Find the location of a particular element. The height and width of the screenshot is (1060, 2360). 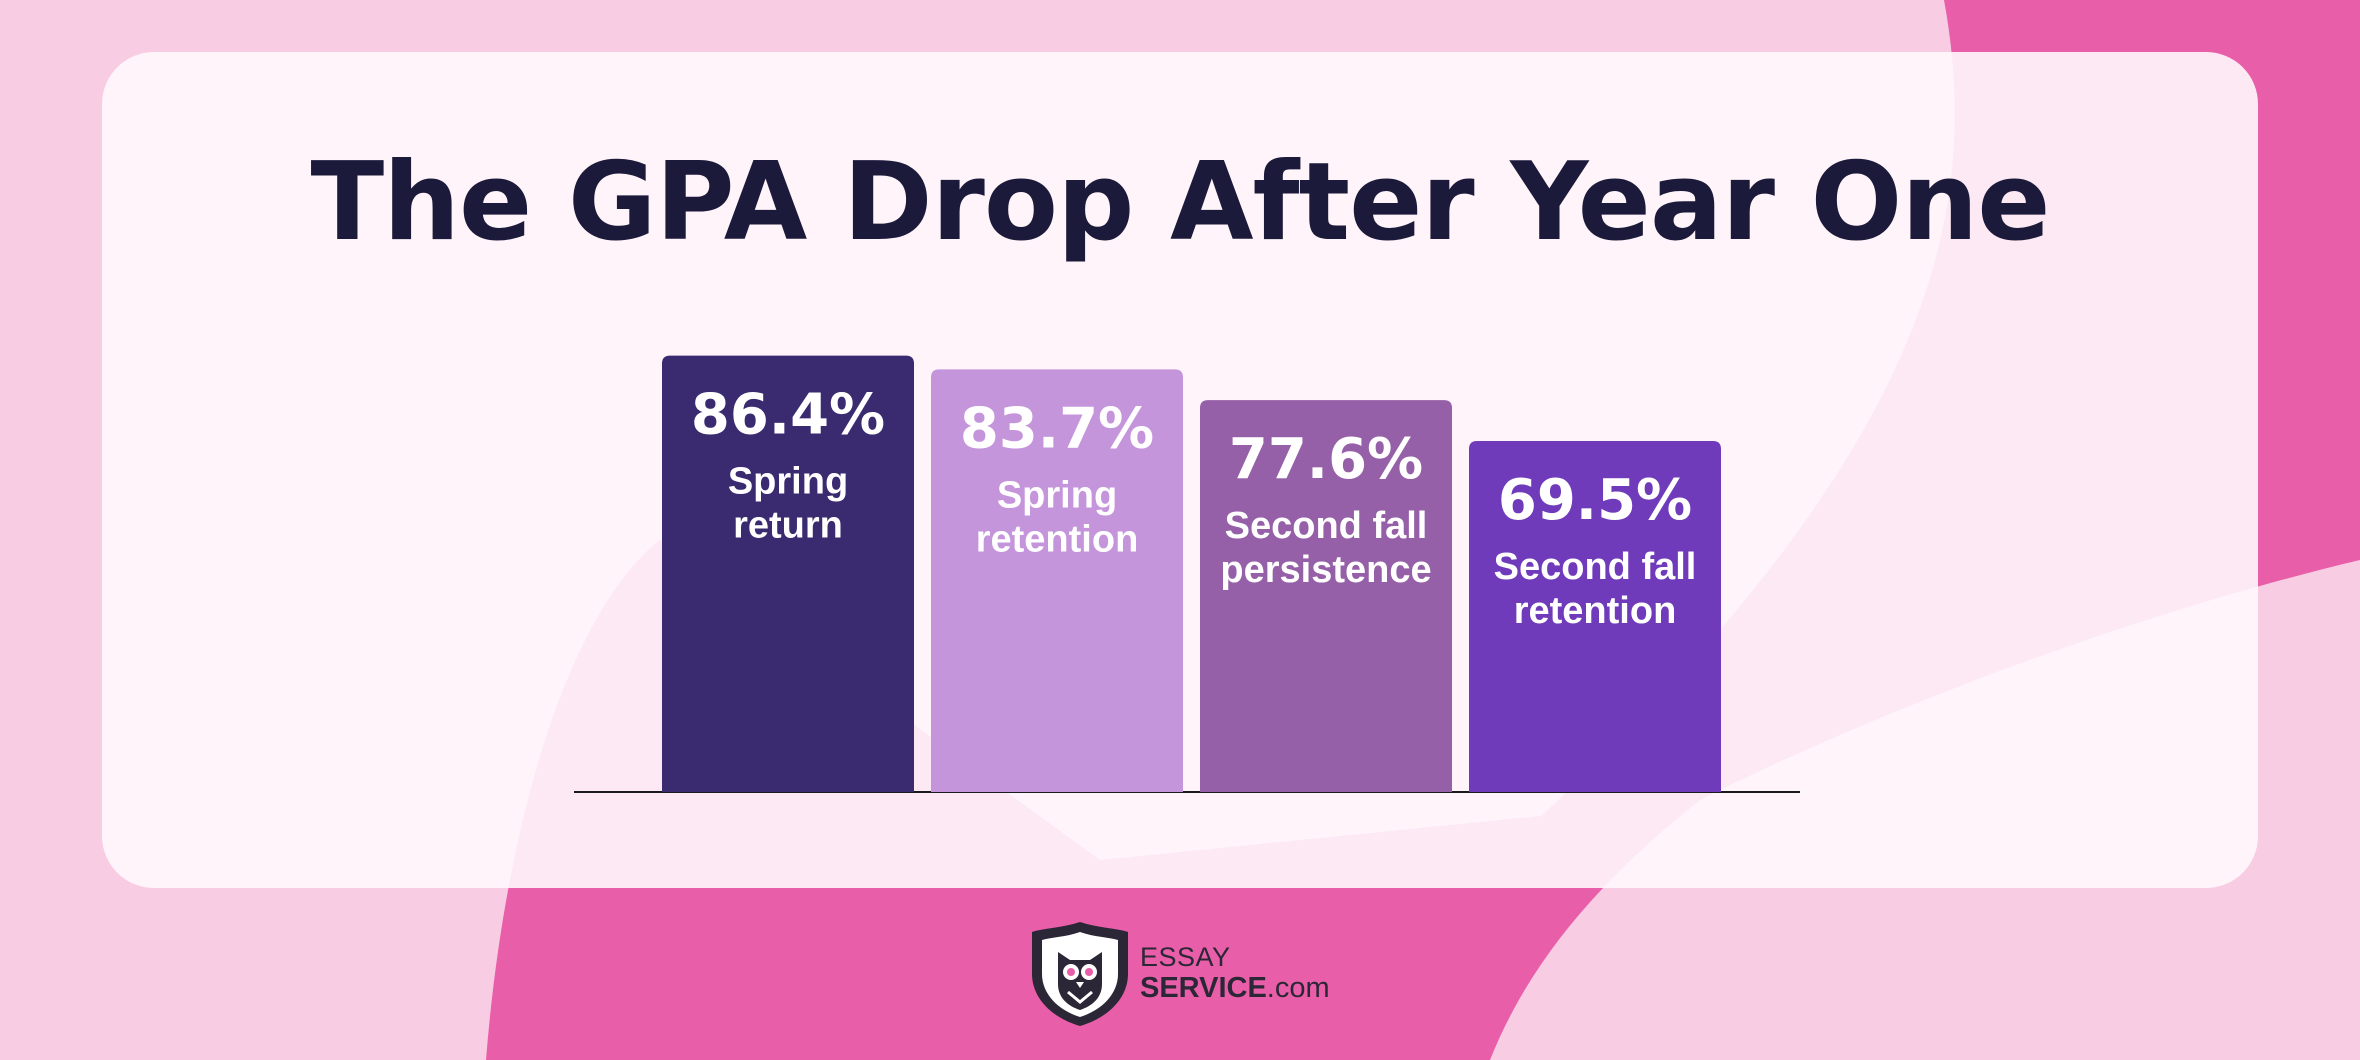

logo-text-essay: ESSAY is located at coordinates (1185, 957).